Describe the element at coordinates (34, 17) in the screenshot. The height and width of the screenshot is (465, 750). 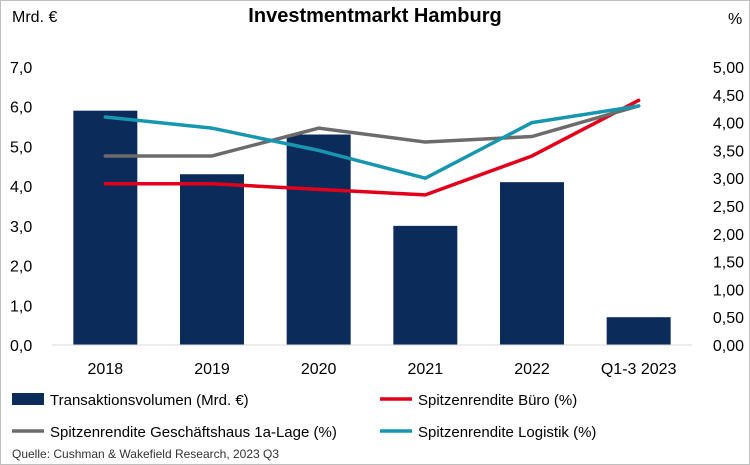
I see `left-axis-label: Mrd. €` at that location.